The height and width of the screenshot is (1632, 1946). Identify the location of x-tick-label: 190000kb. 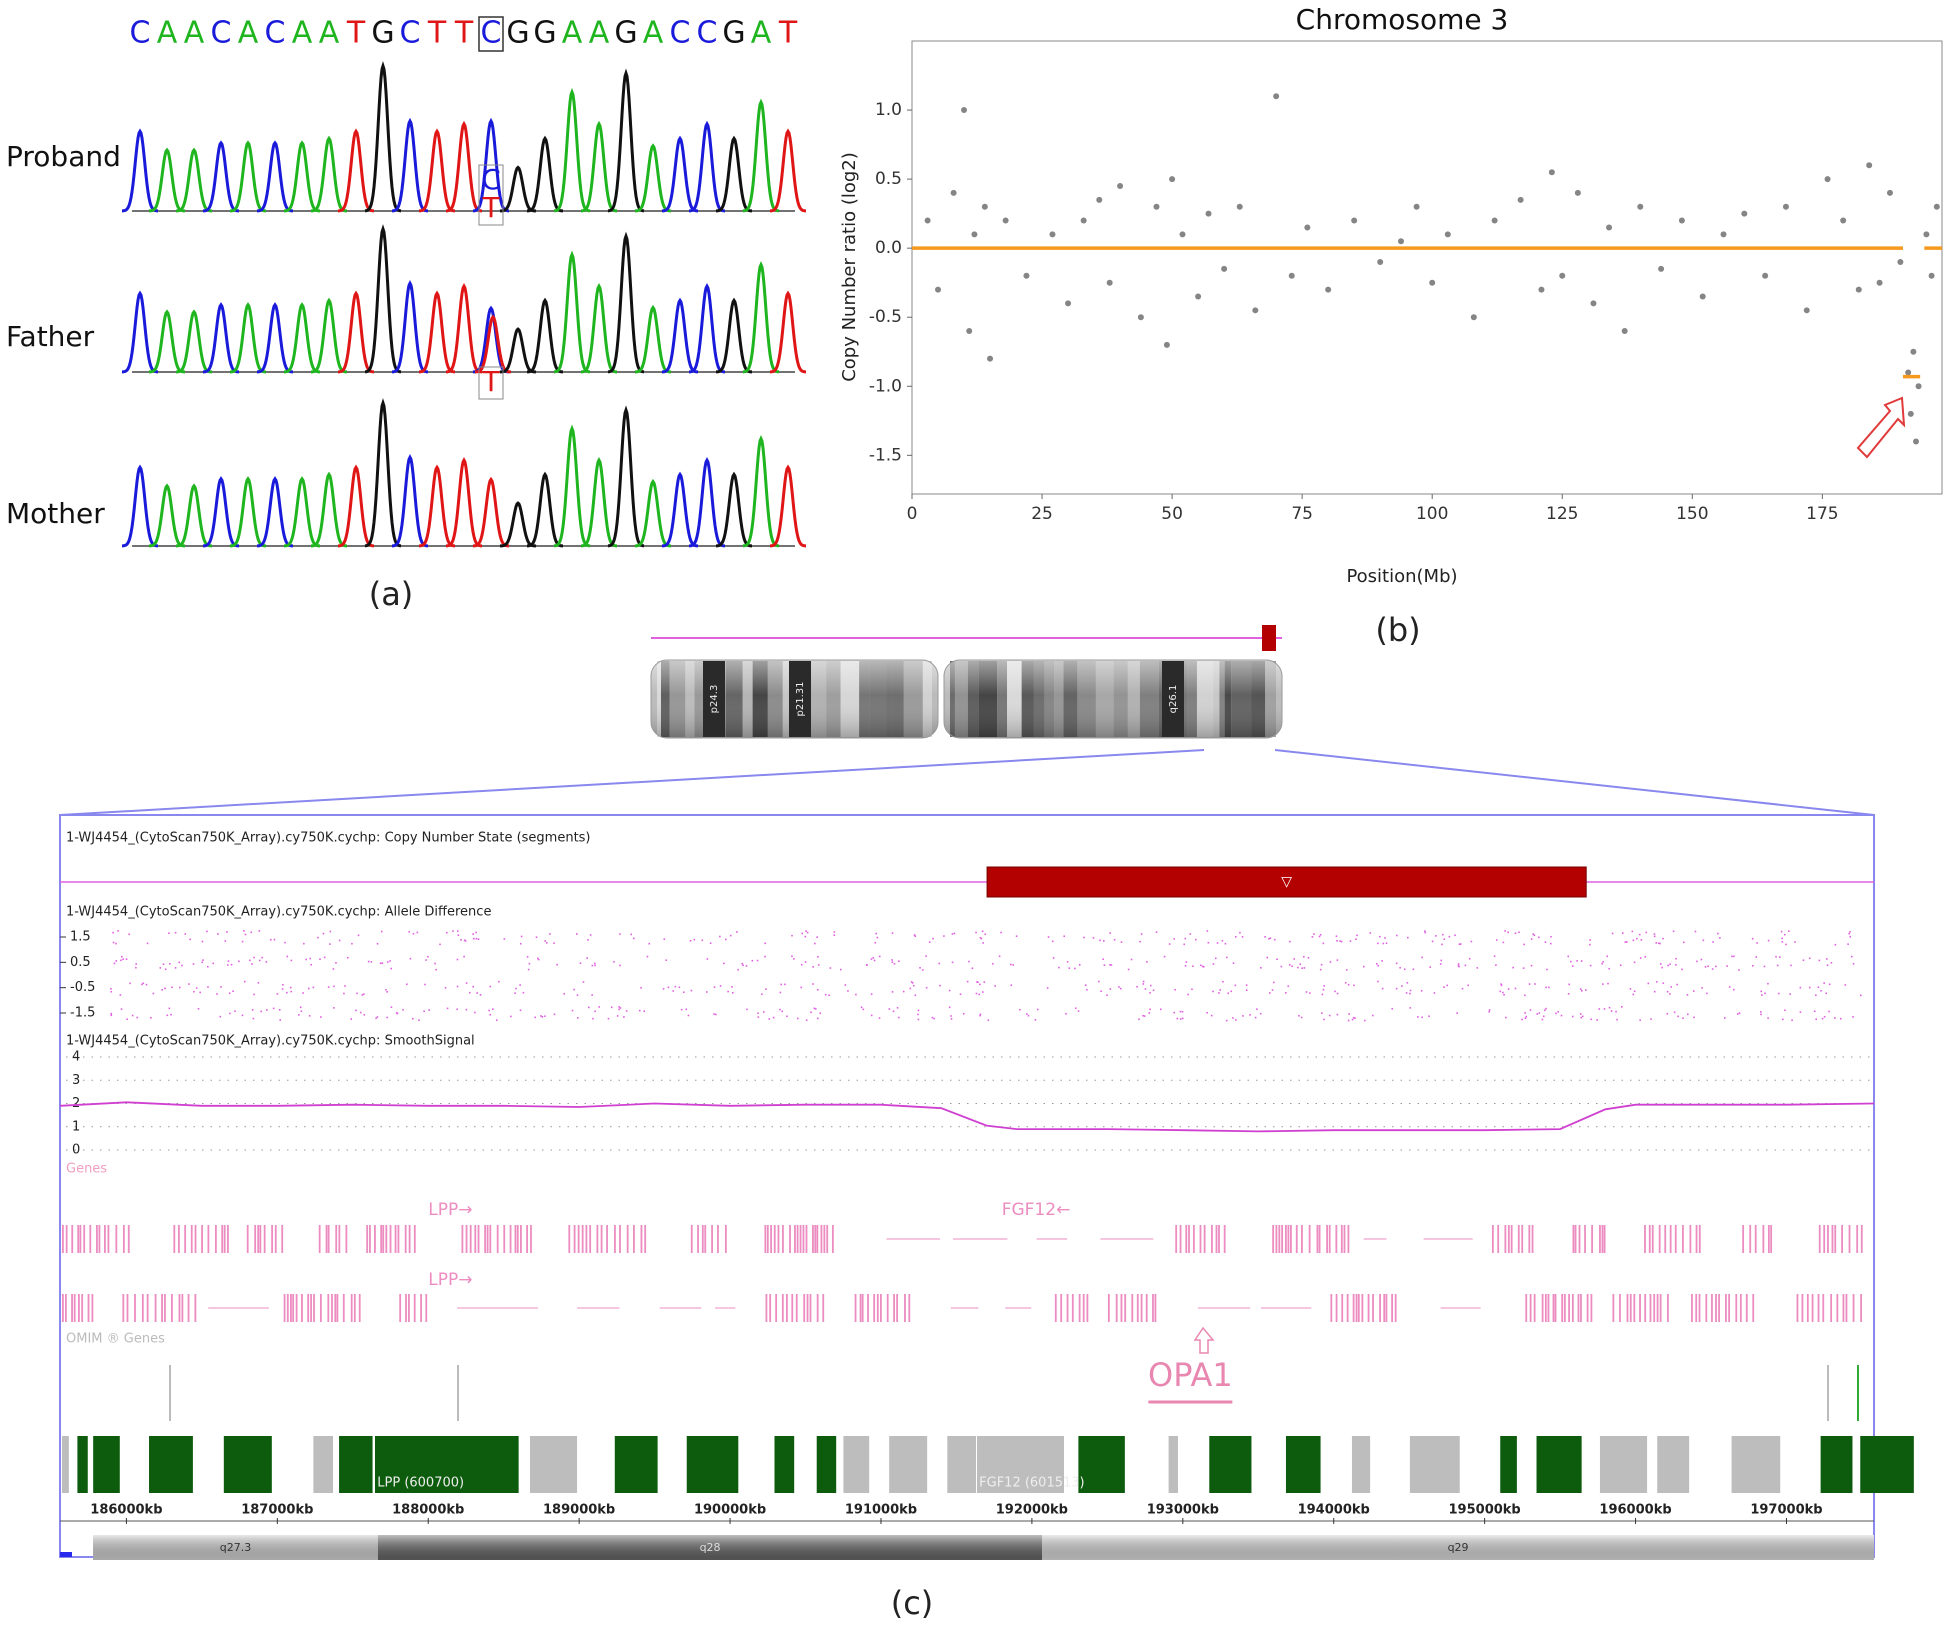
(730, 1510).